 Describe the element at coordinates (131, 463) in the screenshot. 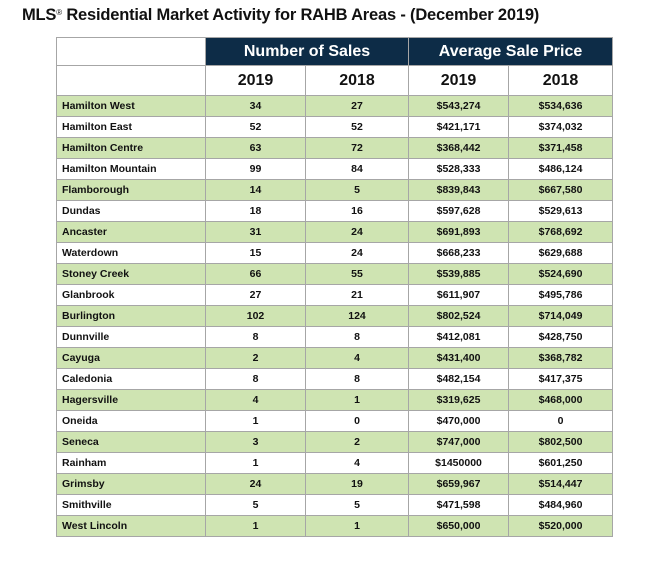

I see `area-name: Rainham` at that location.